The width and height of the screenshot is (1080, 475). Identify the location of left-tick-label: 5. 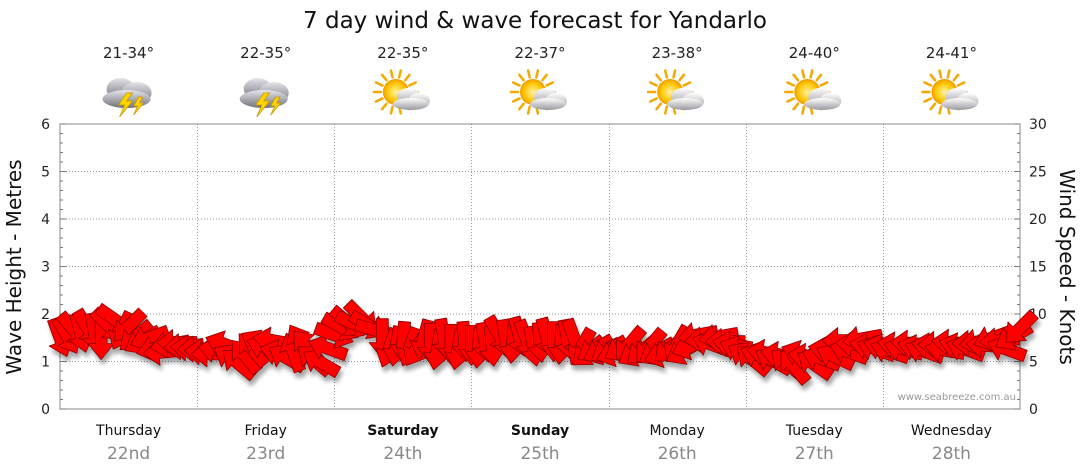
(45, 173).